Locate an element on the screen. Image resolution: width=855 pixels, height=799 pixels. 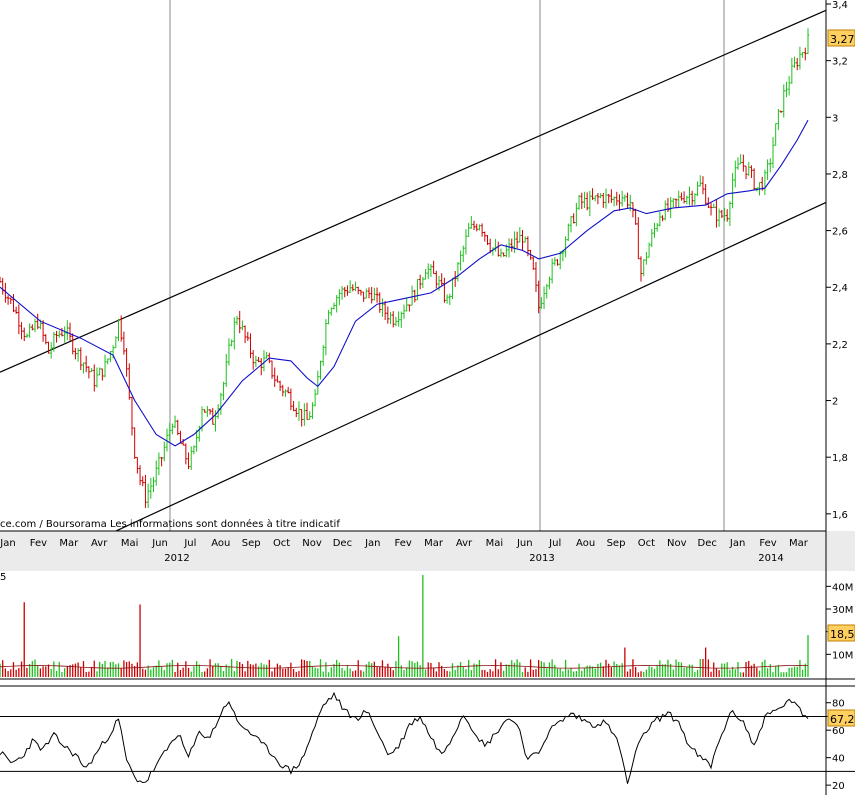
volume-panel: 10M20M30M40M 5 18,5M is located at coordinates (427, 625).